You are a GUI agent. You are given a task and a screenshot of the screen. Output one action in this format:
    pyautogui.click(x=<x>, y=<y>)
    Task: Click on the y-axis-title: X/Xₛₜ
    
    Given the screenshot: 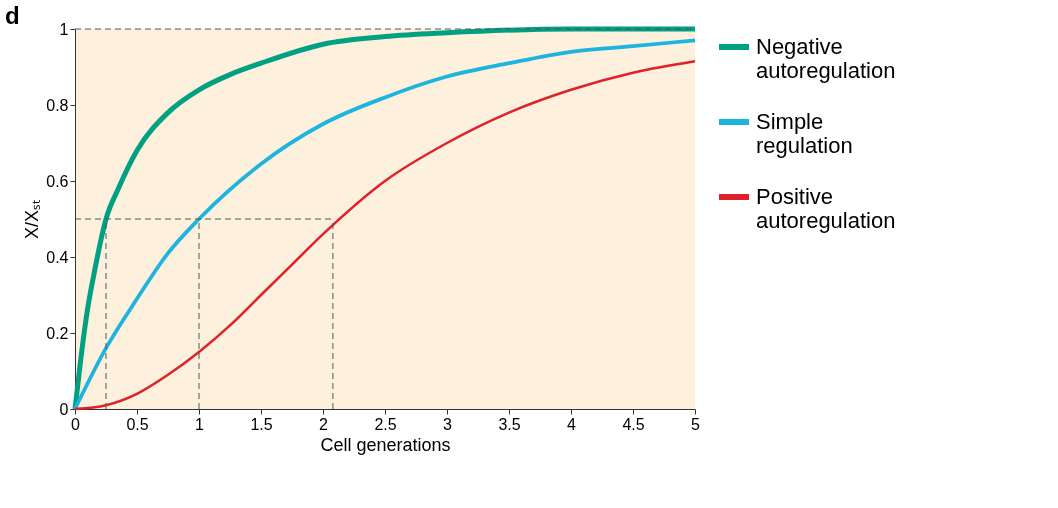 What is the action you would take?
    pyautogui.click(x=32, y=219)
    